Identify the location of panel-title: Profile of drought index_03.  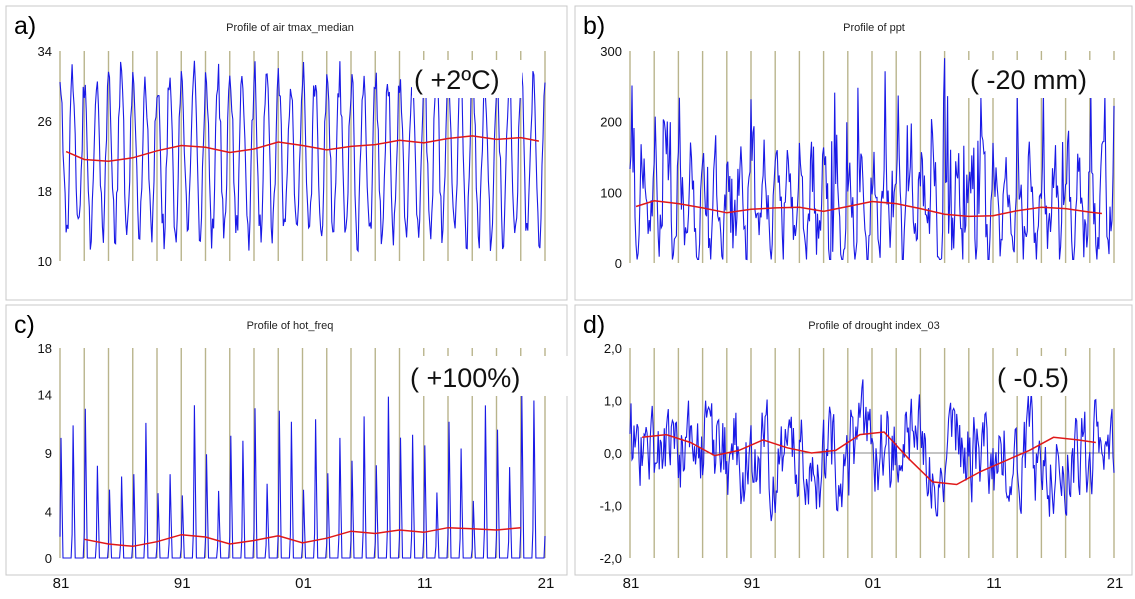
(873, 326).